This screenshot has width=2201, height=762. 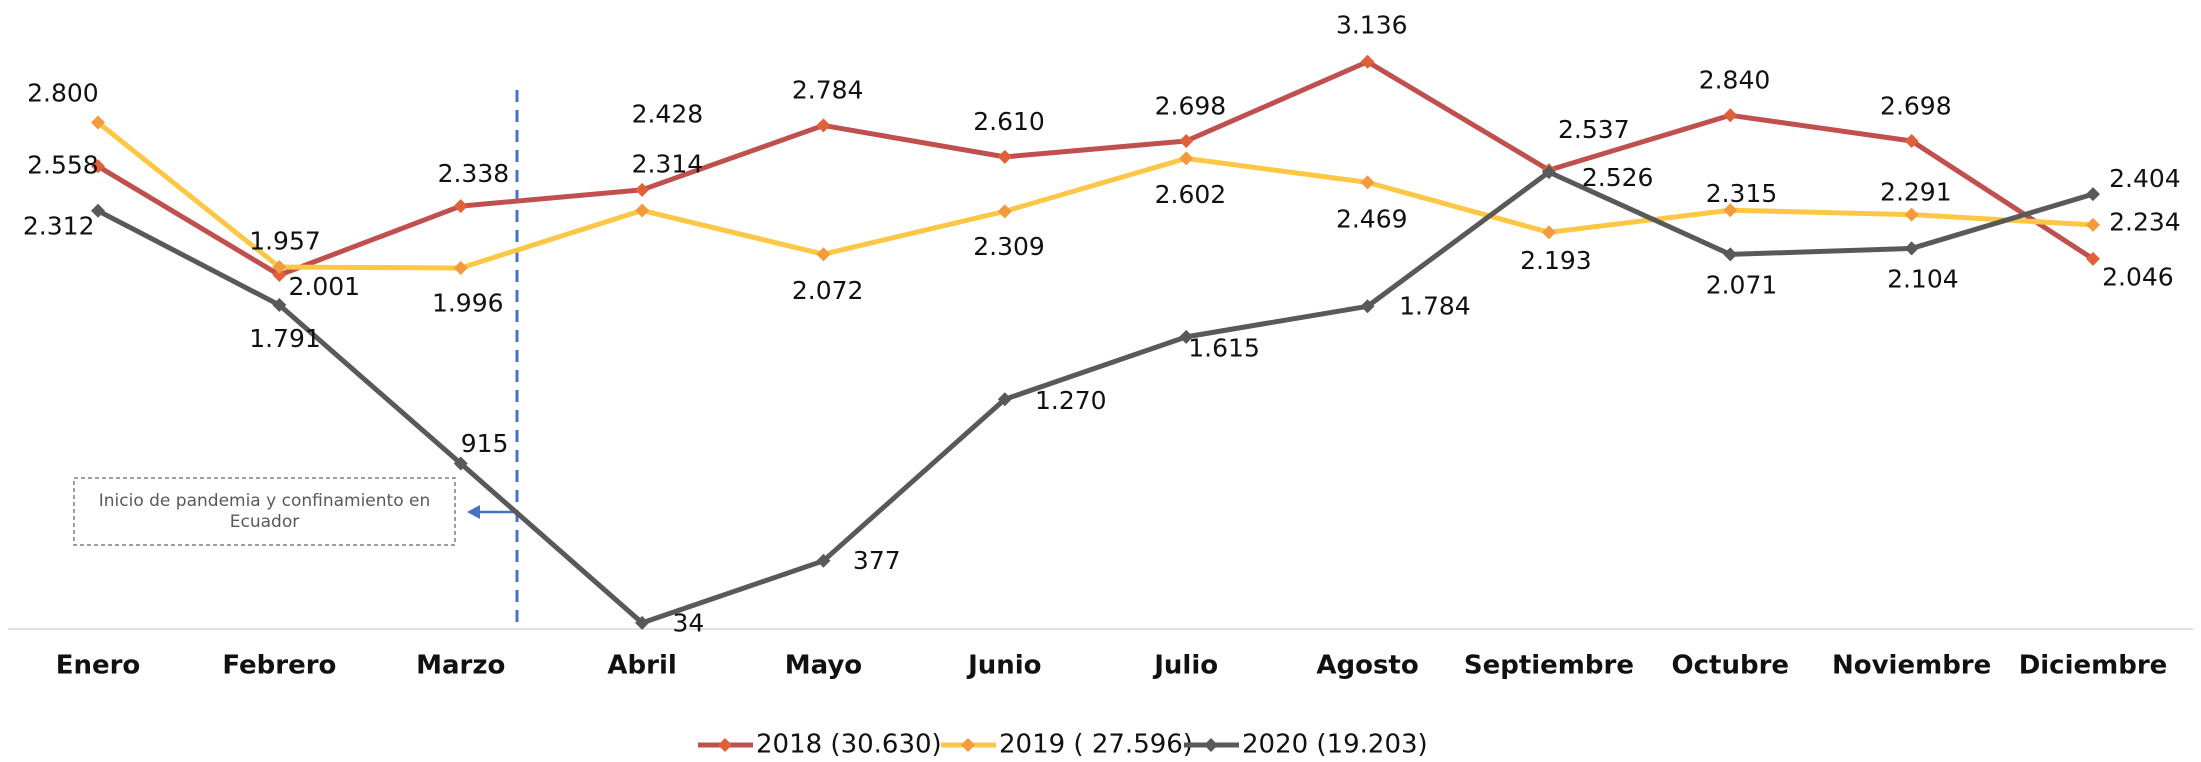 I want to click on data-label: 1.784, so click(x=1435, y=306).